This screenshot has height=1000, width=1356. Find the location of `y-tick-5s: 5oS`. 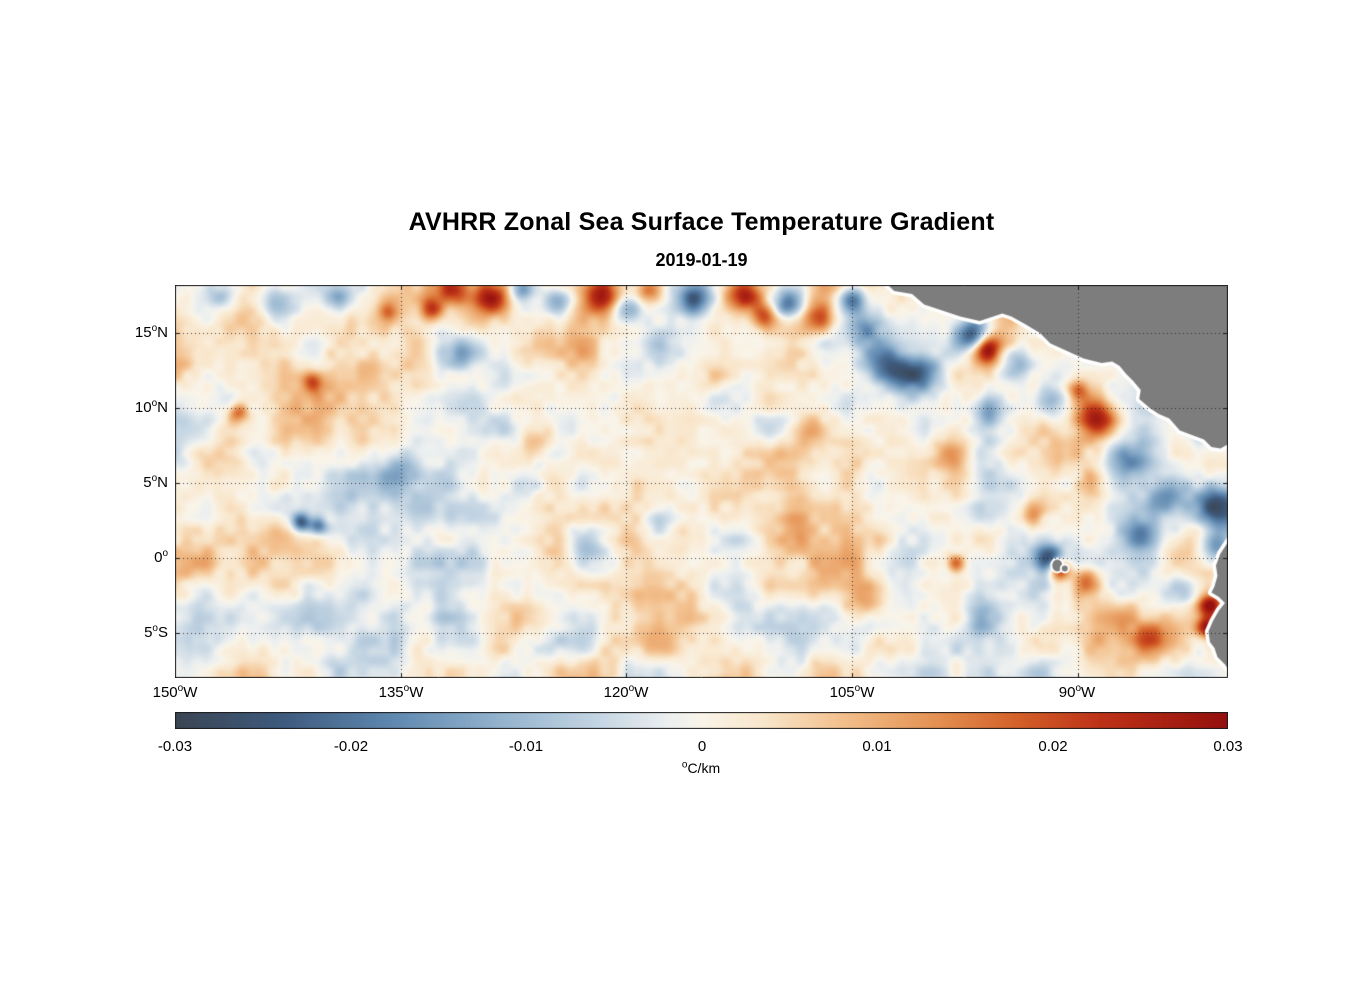

y-tick-5s: 5oS is located at coordinates (133, 633).